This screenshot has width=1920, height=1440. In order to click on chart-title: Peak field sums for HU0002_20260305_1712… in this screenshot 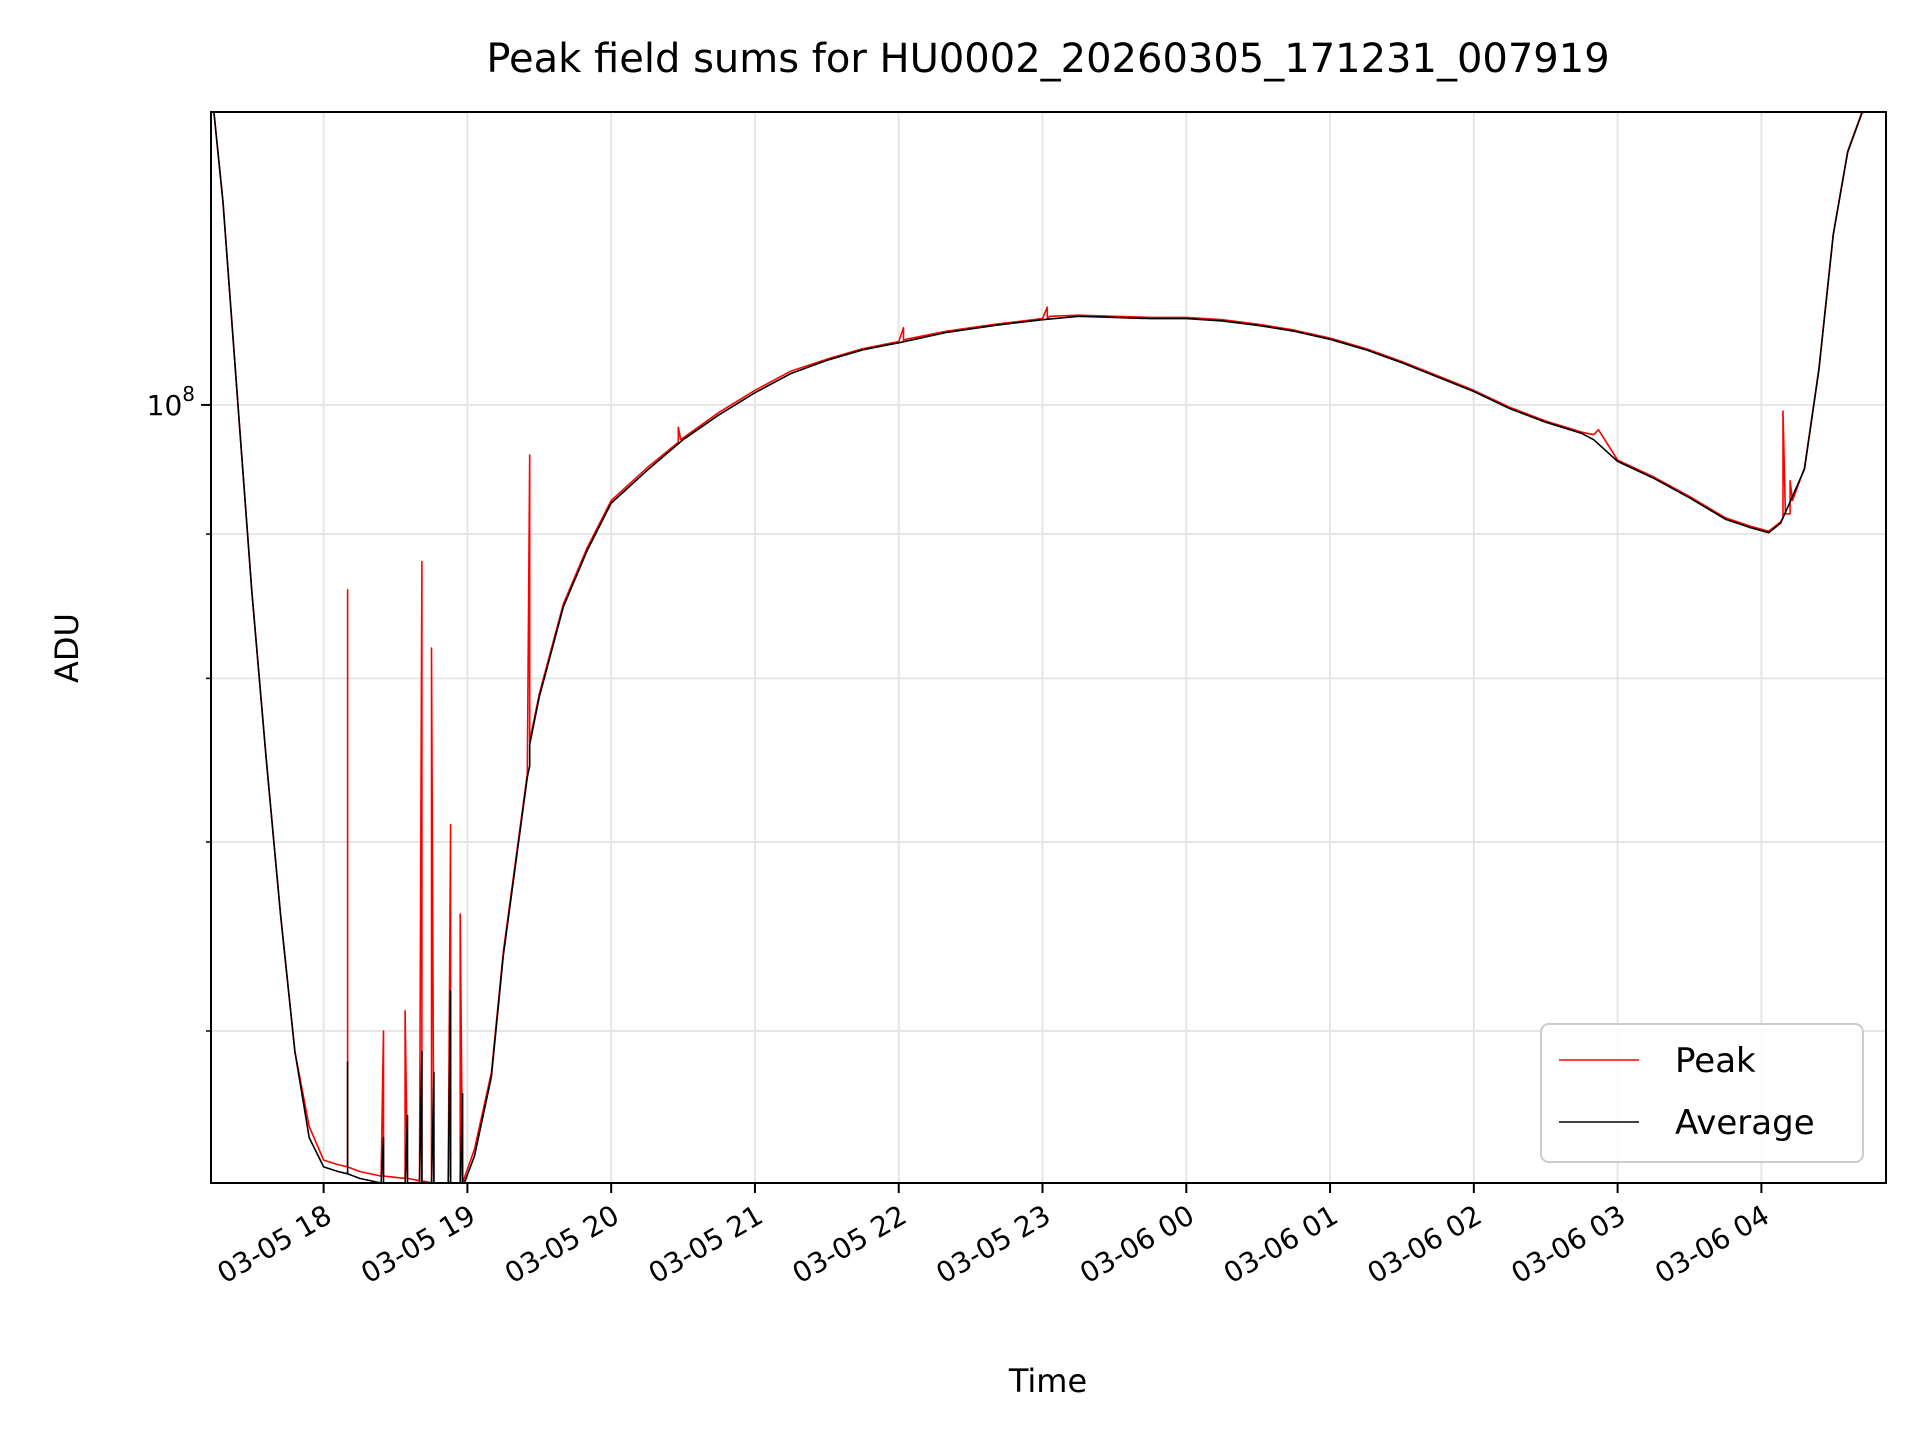, I will do `click(1047, 59)`.